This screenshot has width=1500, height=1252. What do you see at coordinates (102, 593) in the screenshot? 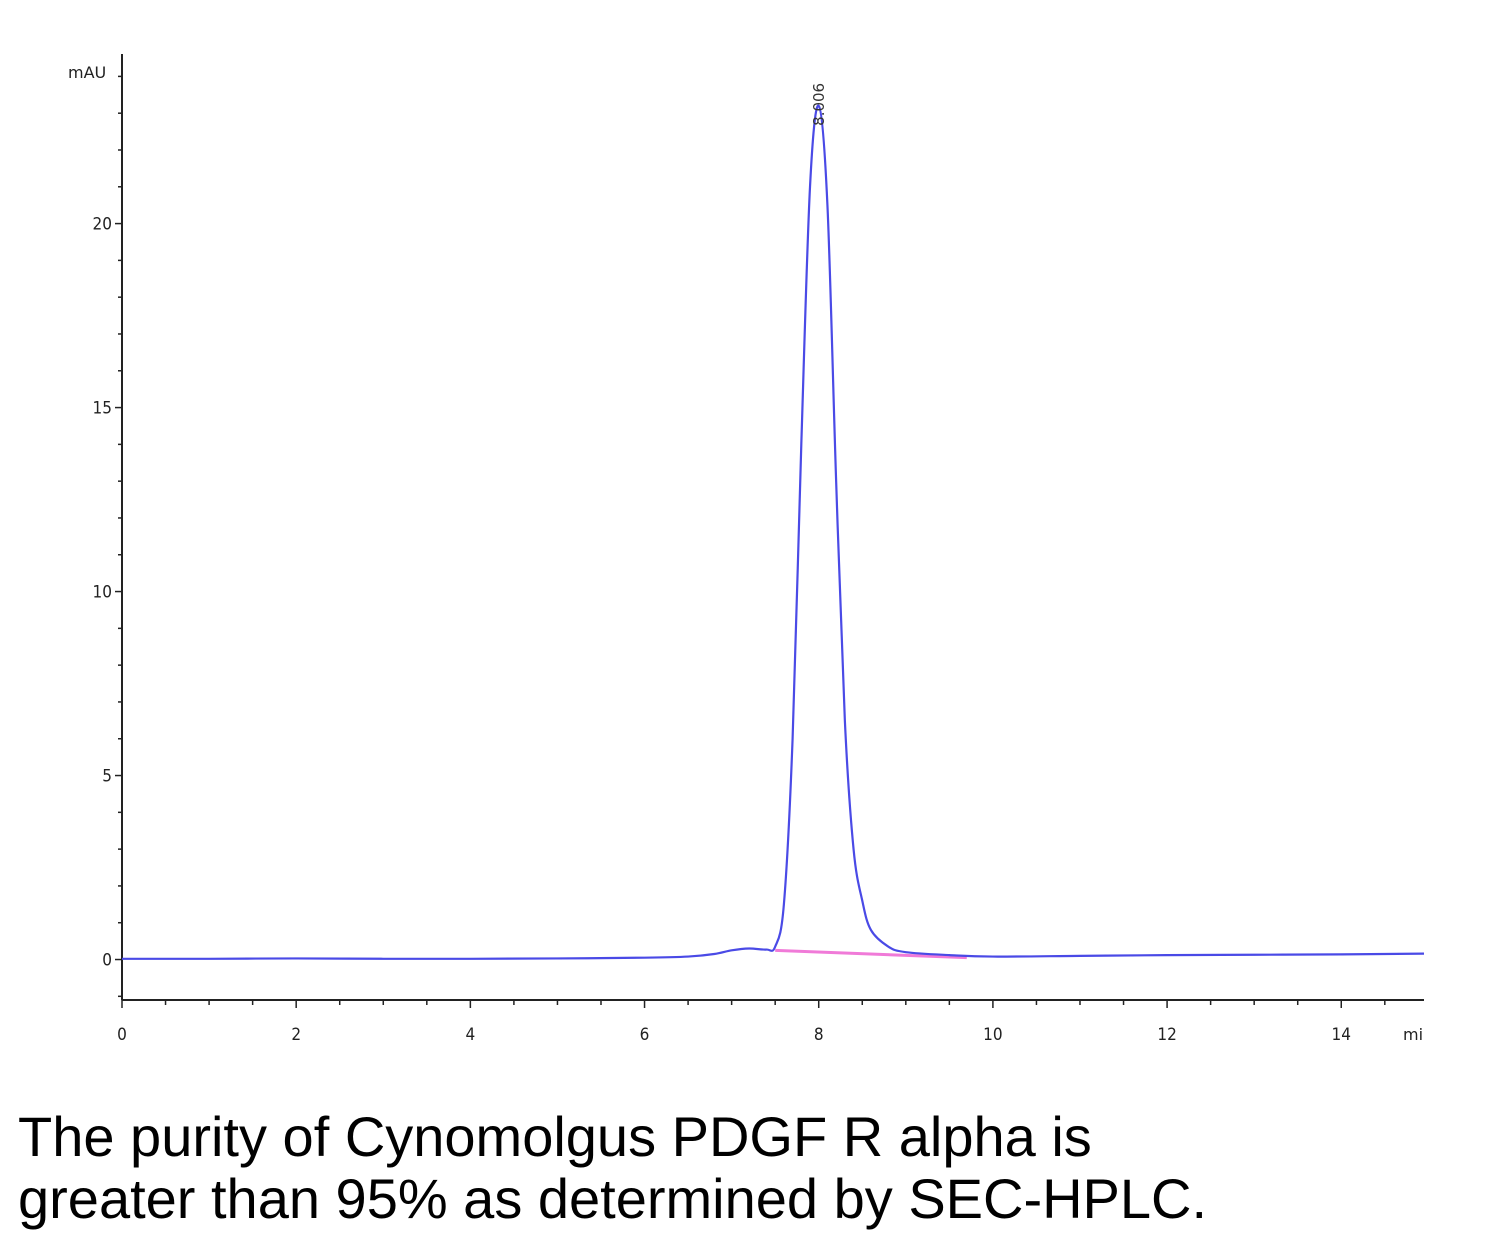
I see `y-tick-label: 10` at bounding box center [102, 593].